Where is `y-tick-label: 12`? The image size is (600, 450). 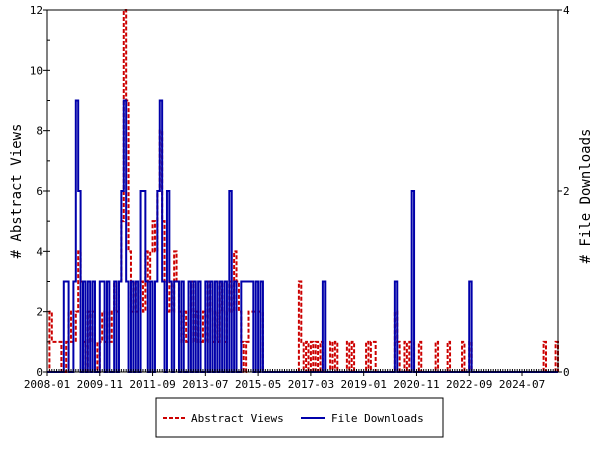
y-tick-label: 12 is located at coordinates (36, 10).